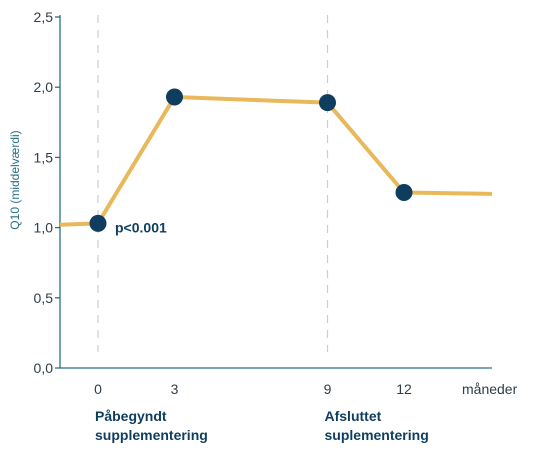 This screenshot has width=550, height=450. Describe the element at coordinates (44, 228) in the screenshot. I see `y-tick-label: 1,0` at that location.